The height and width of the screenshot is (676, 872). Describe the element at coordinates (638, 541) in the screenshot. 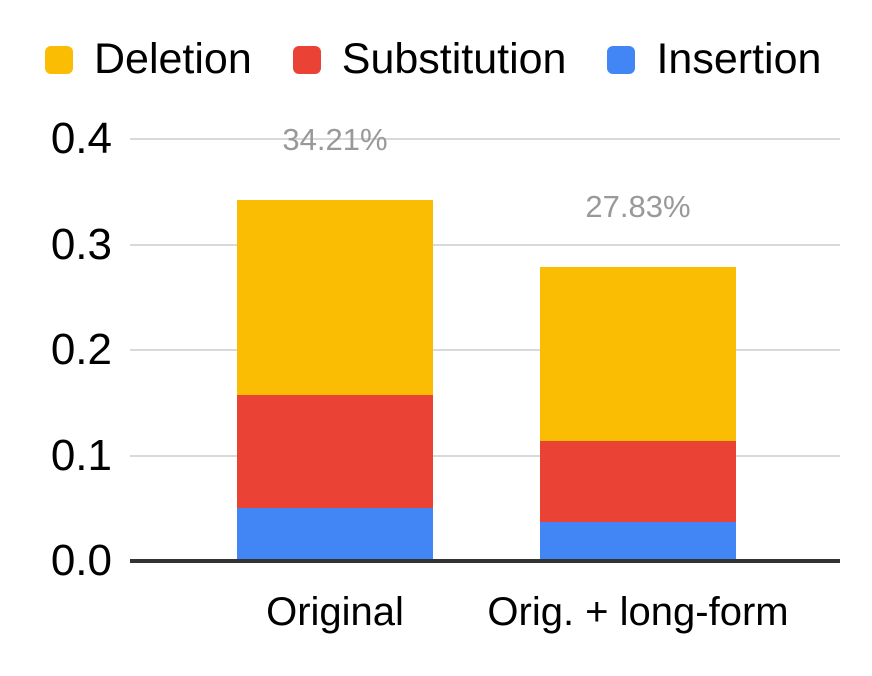

I see `segment-insertion-orig-long-form` at that location.